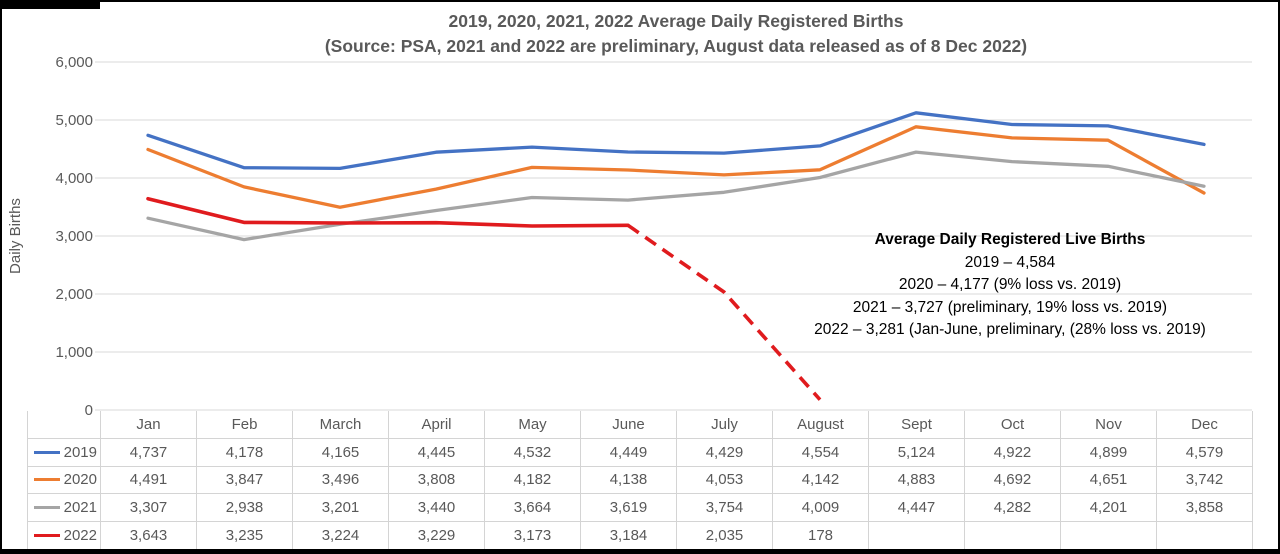 Image resolution: width=1280 pixels, height=554 pixels. I want to click on series-line-2020, so click(676, 167).